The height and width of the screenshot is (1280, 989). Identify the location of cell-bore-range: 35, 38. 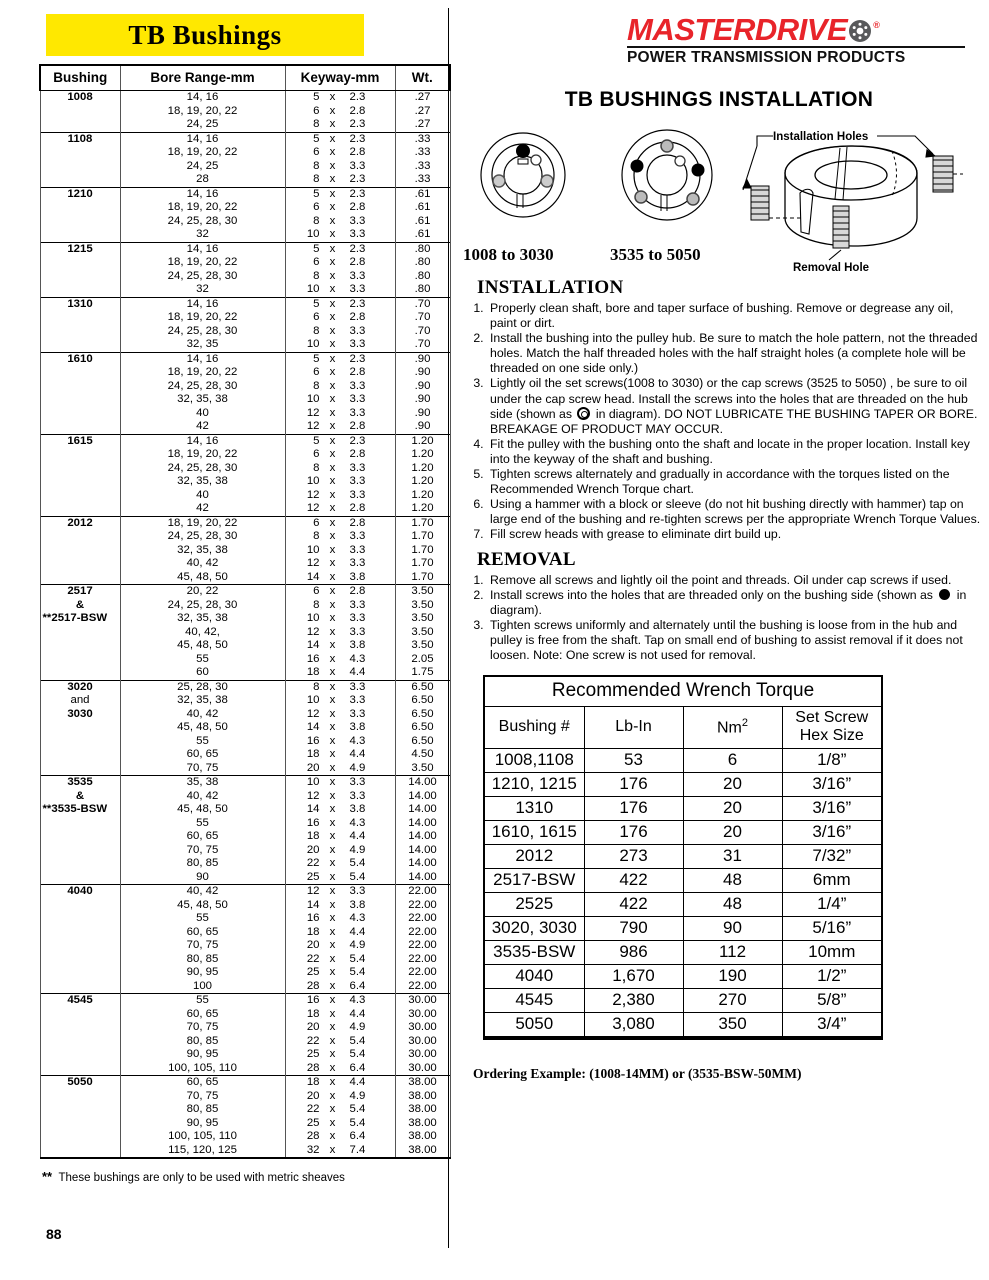
(202, 782).